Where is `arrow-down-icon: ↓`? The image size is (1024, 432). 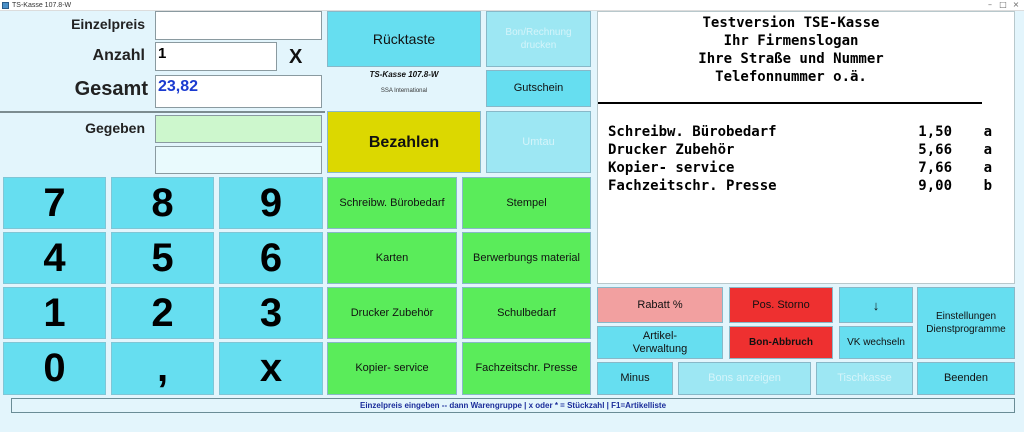 arrow-down-icon: ↓ is located at coordinates (876, 305).